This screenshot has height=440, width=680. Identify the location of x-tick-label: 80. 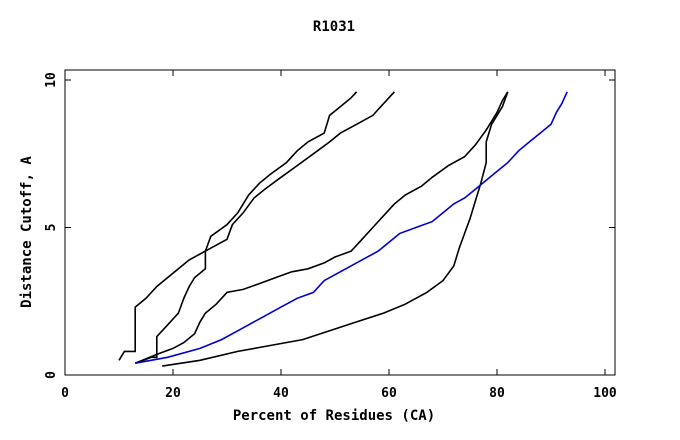
(497, 393).